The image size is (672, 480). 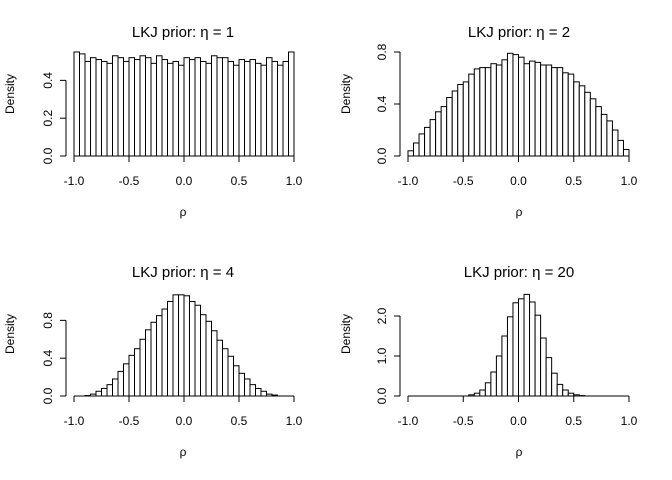 What do you see at coordinates (48, 118) in the screenshot?
I see `y-tick-label: 0.2` at bounding box center [48, 118].